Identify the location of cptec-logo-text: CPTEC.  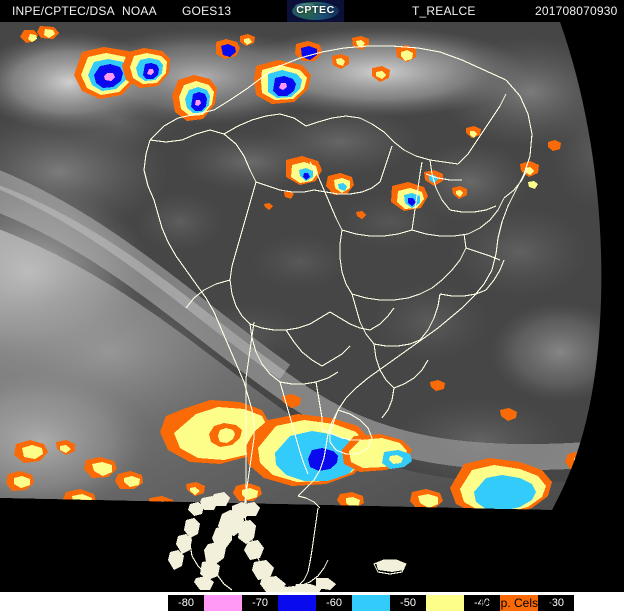
(315, 10).